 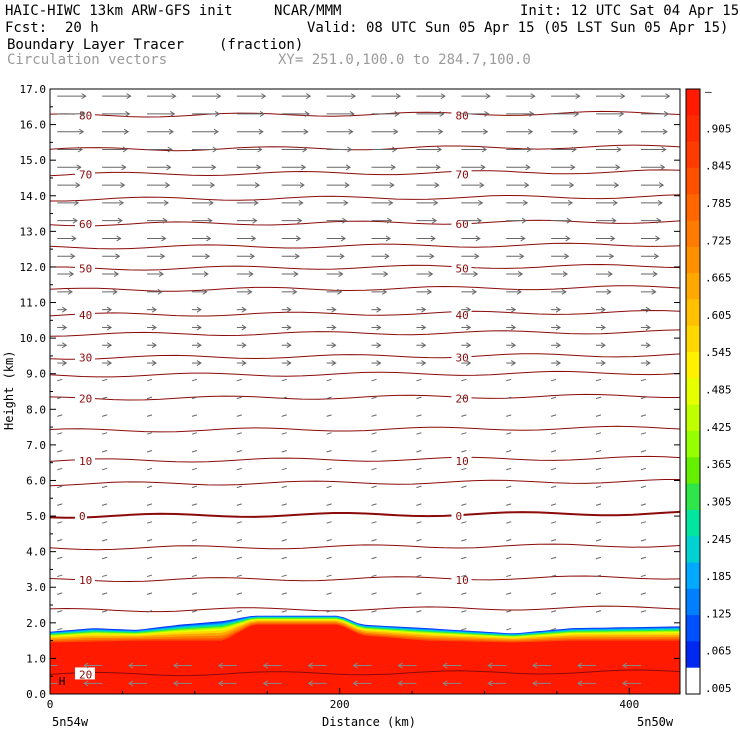 I want to click on y-tick-label: 3.0, so click(x=36, y=587).